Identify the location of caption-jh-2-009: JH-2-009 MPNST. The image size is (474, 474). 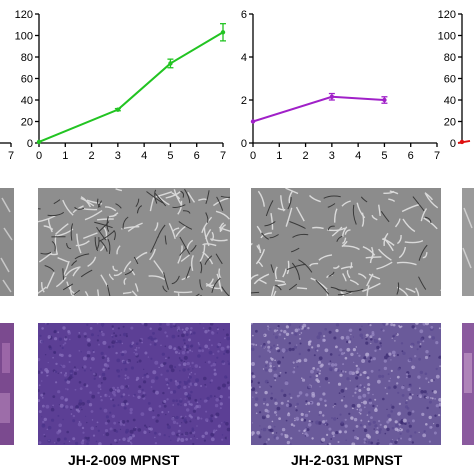
(124, 460).